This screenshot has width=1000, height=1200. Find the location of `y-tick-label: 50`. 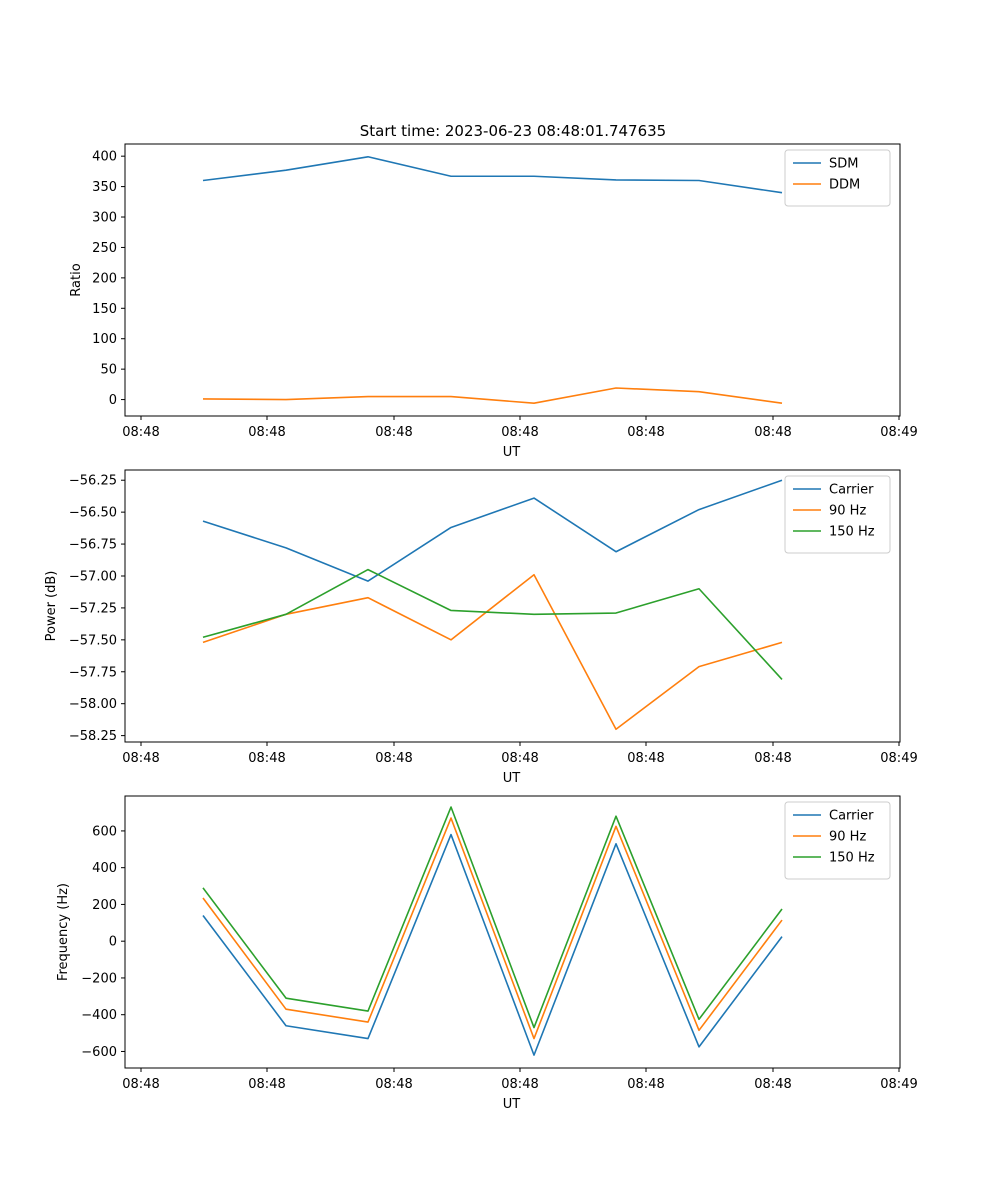

y-tick-label: 50 is located at coordinates (108, 370).